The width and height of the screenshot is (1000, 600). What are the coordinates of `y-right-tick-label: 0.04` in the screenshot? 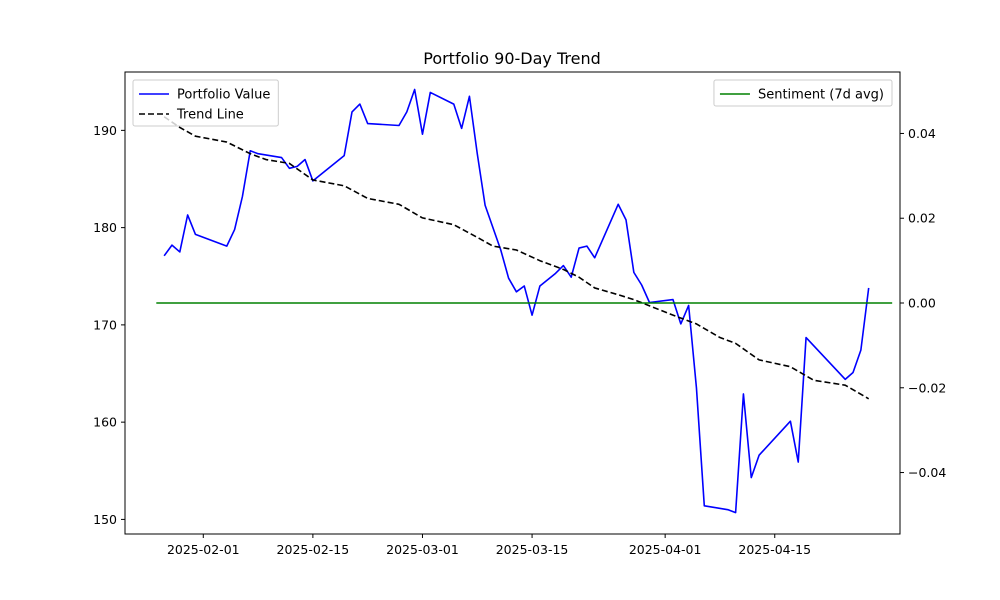 It's located at (922, 133).